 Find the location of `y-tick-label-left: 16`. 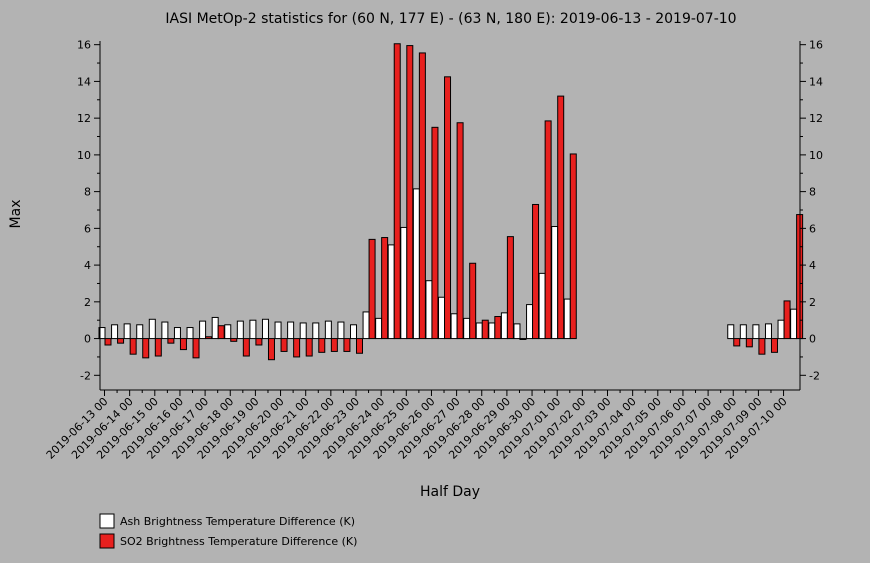

y-tick-label-left: 16 is located at coordinates (84, 45).